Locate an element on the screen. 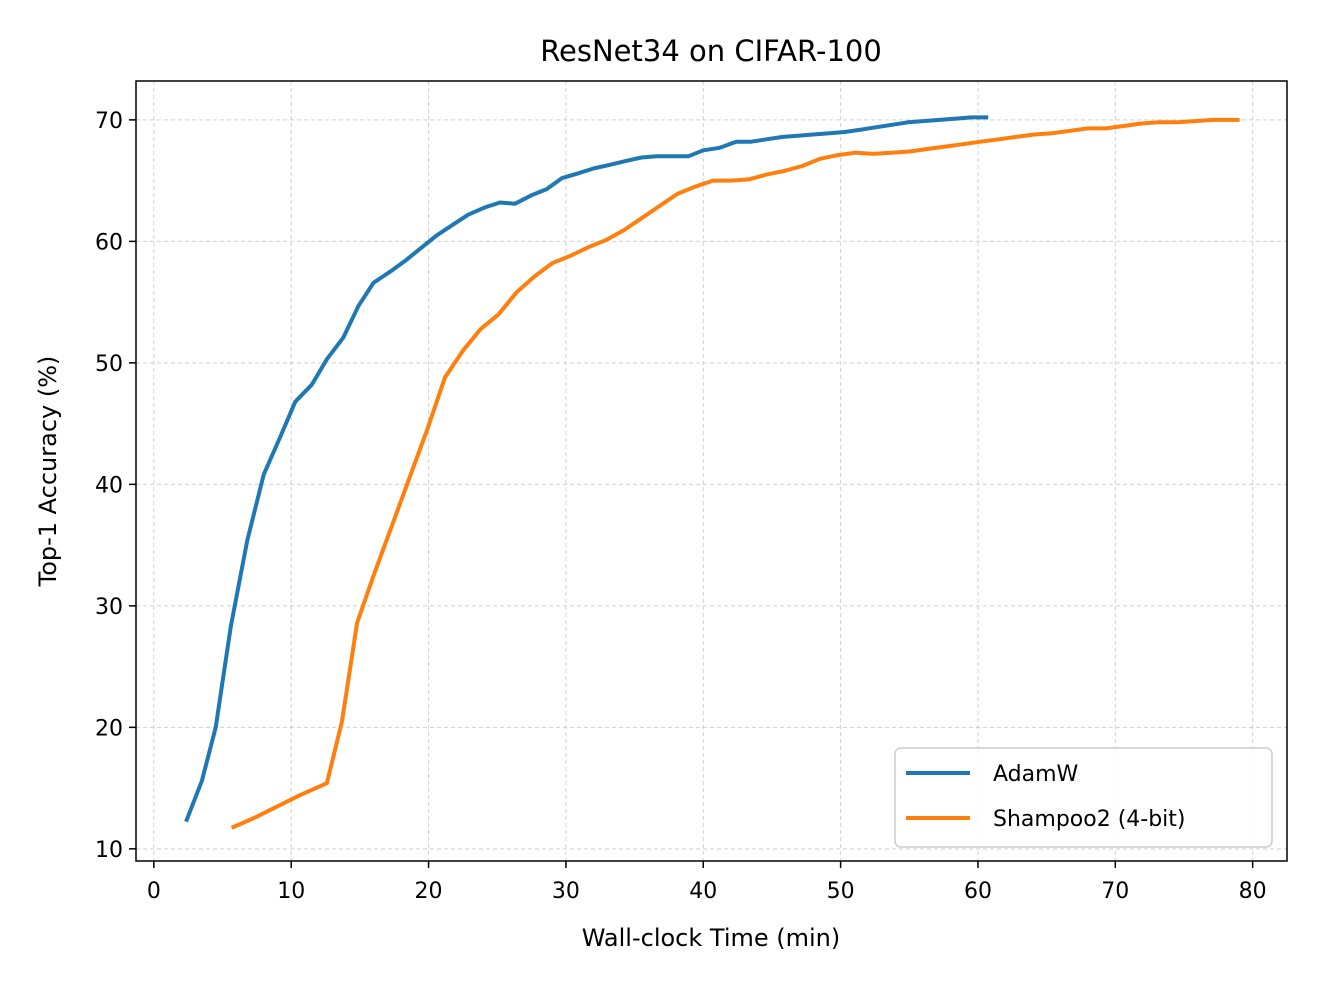  x-tick-label: 20 is located at coordinates (429, 891).